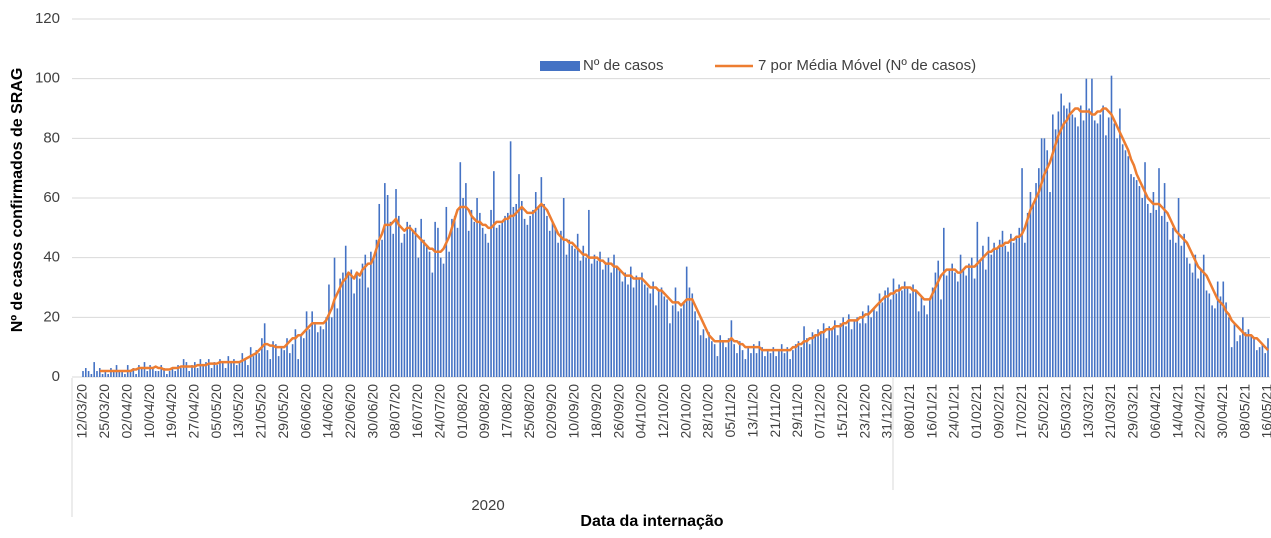 The height and width of the screenshot is (538, 1271). I want to click on x-tick-label: 30/04/21, so click(1222, 411).